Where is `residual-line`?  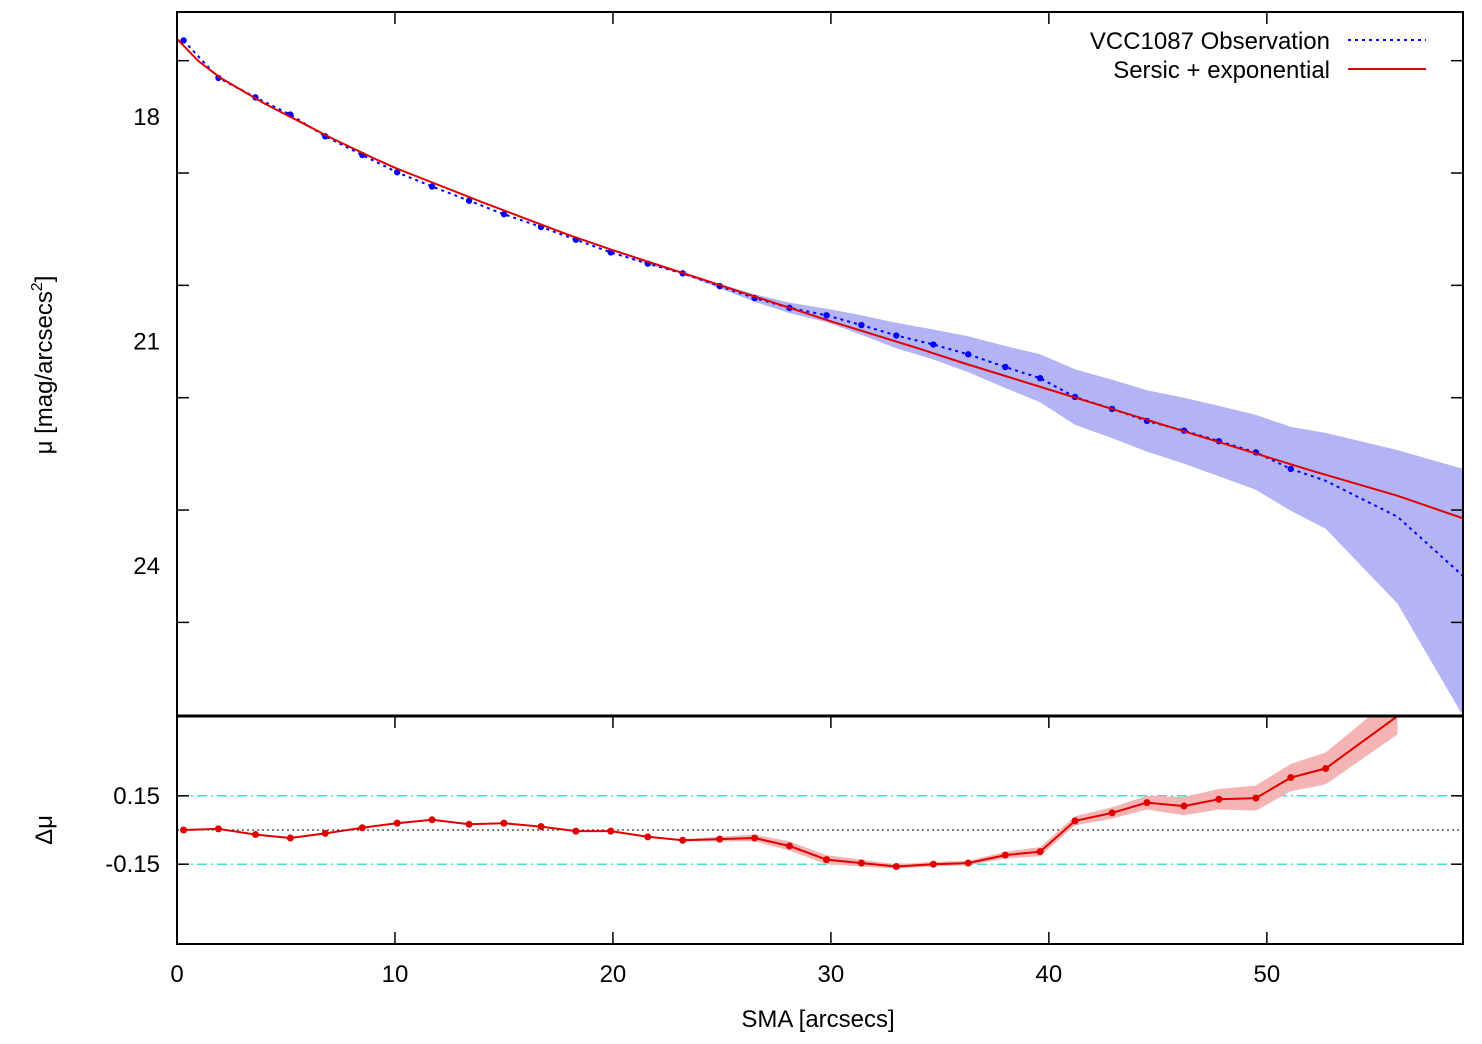
residual-line is located at coordinates (791, 792).